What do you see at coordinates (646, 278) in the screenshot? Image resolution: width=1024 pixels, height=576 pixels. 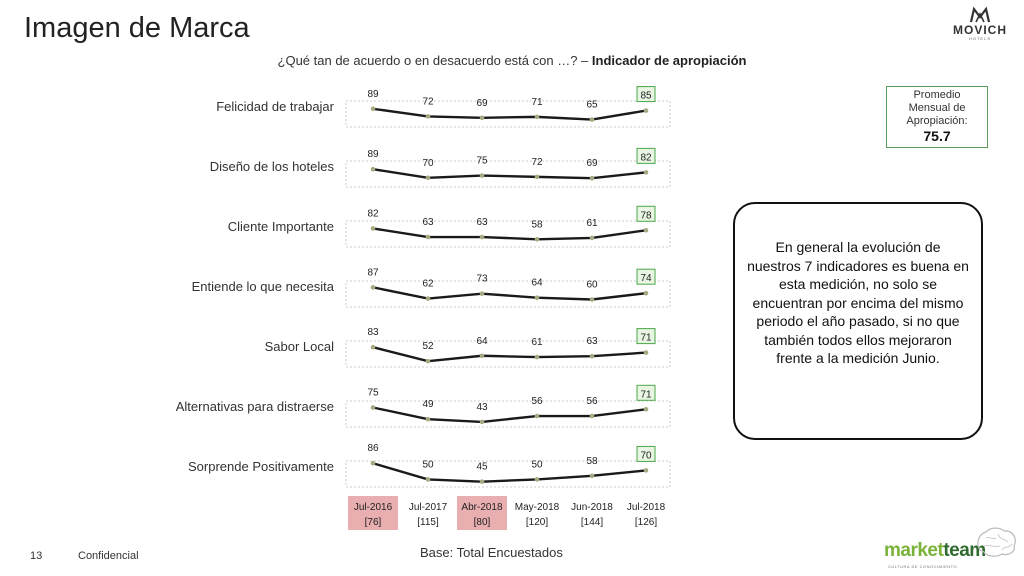 I see `data-label: 74` at bounding box center [646, 278].